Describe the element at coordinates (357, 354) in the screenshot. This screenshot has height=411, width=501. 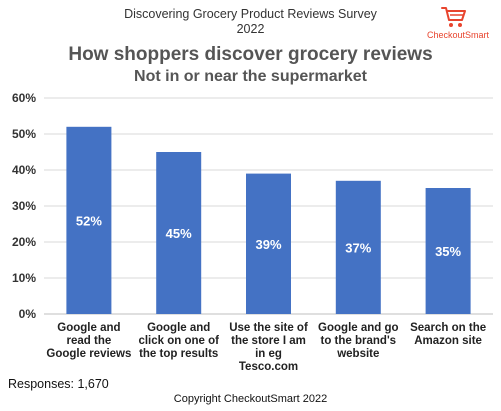
I see `category-label: website` at that location.